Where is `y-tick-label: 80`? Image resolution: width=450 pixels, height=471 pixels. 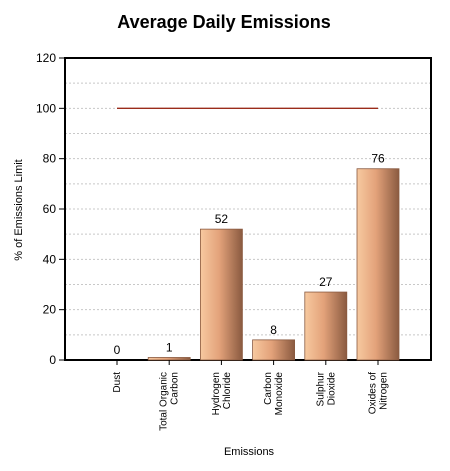
y-tick-label: 80 is located at coordinates (50, 159).